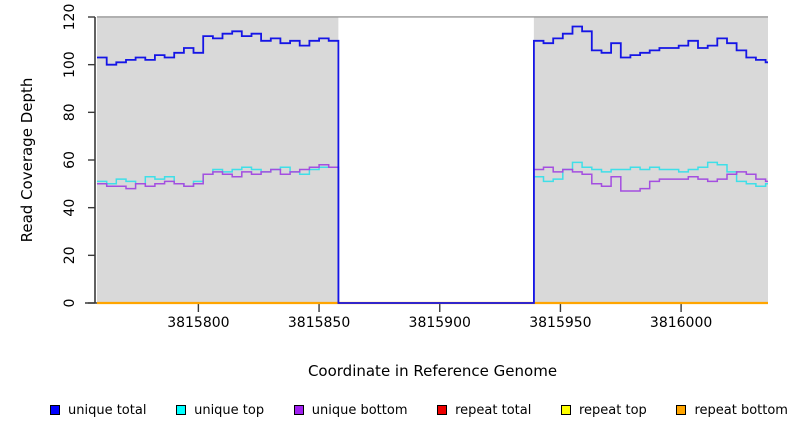  I want to click on legend-swatch-unique-bottom, so click(298, 410).